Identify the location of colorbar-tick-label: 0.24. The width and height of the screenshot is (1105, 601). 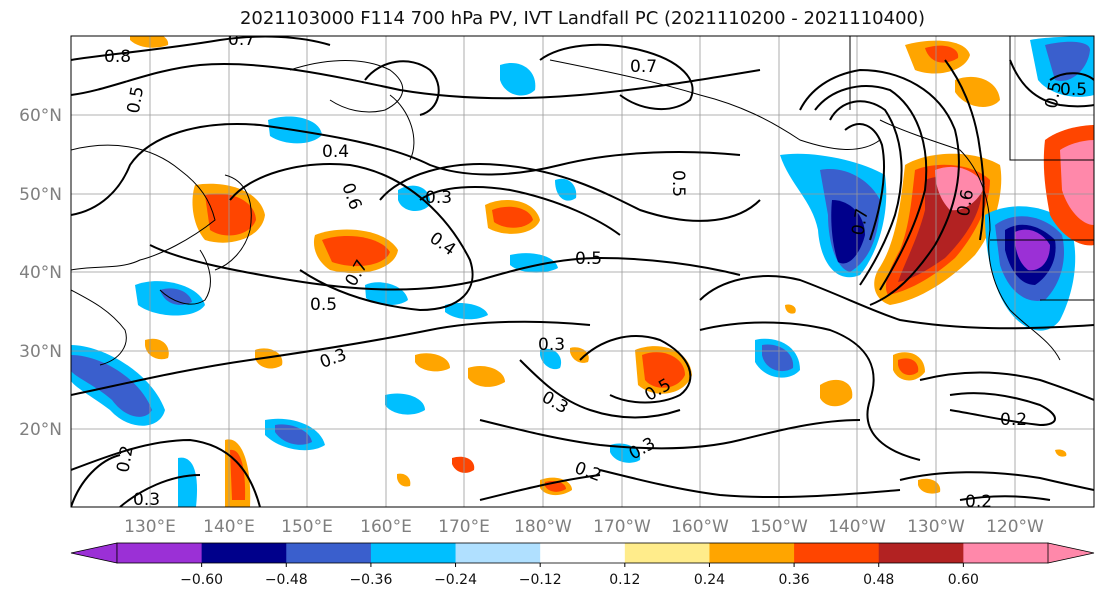
(709, 580).